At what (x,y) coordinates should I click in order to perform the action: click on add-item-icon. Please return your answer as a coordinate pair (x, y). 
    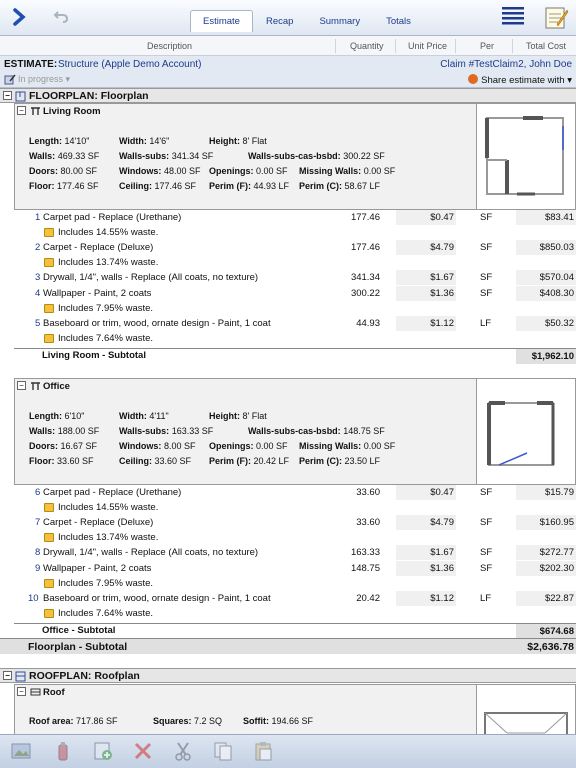
    Looking at the image, I should click on (103, 751).